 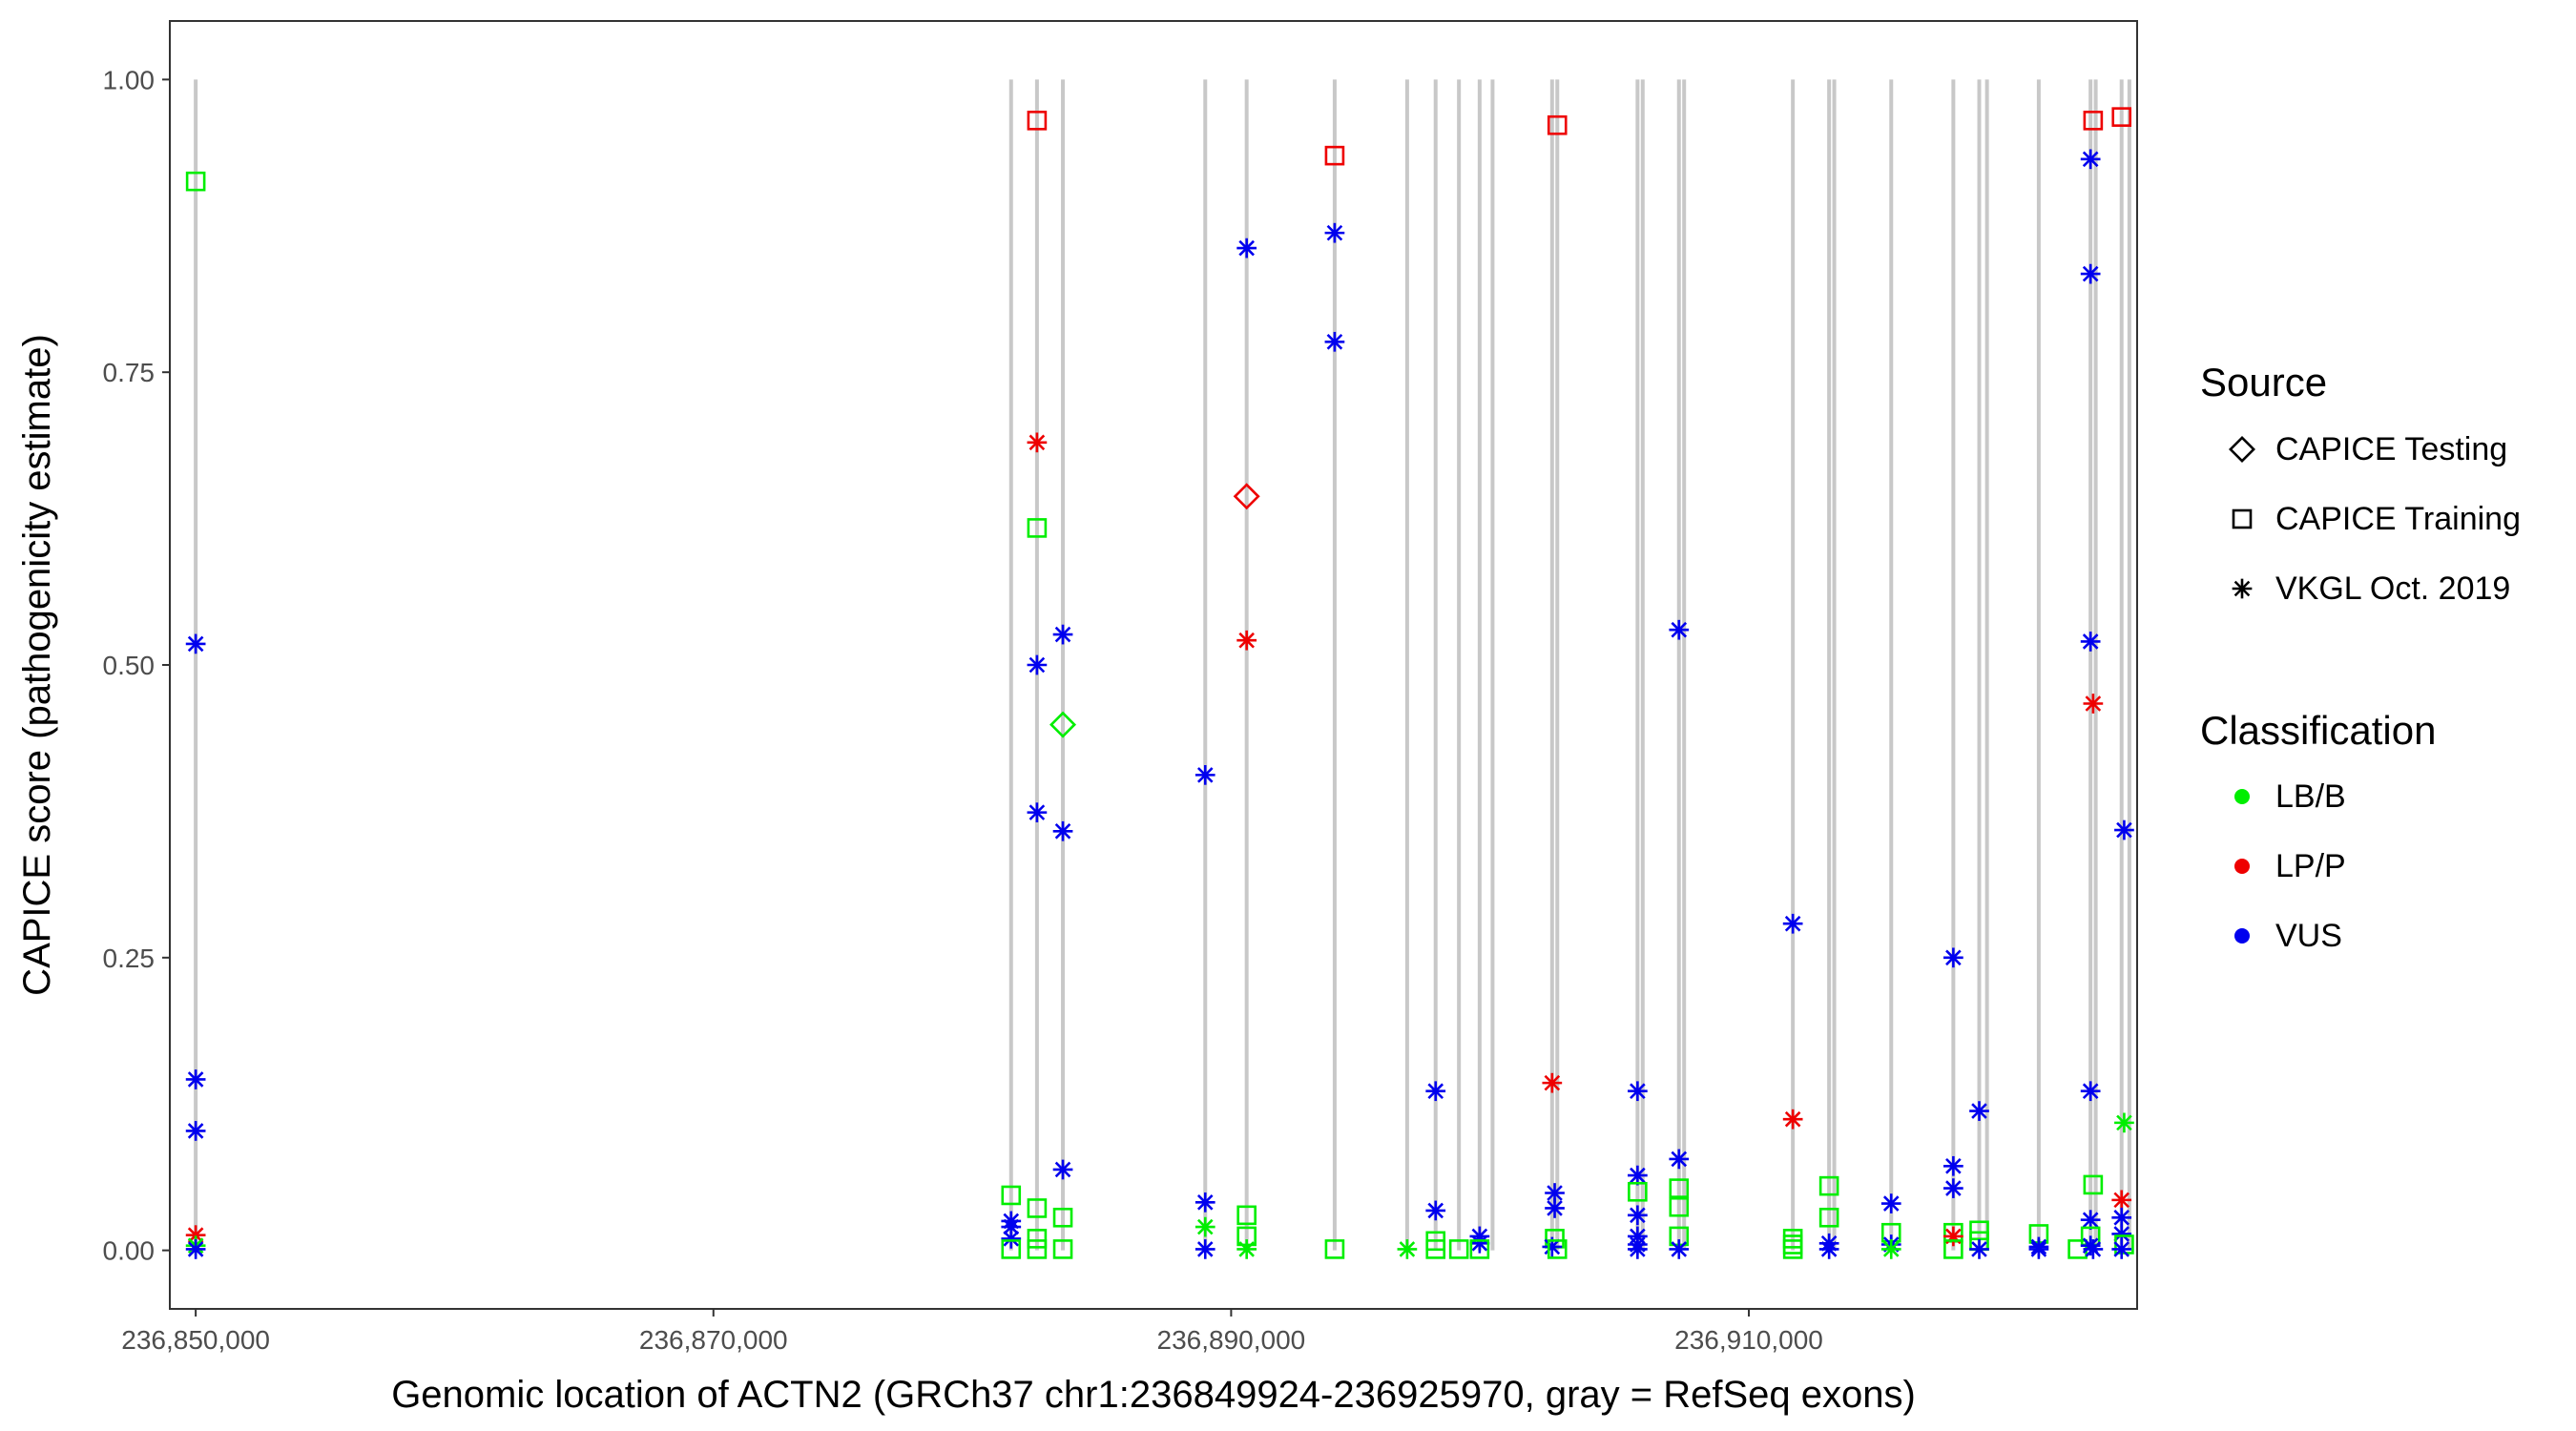 What do you see at coordinates (713, 1340) in the screenshot?
I see `x-tick-label-1: 236,870,000` at bounding box center [713, 1340].